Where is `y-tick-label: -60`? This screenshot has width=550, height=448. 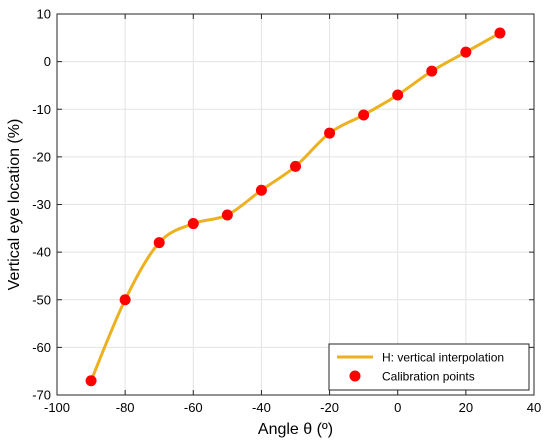
y-tick-label: -60 is located at coordinates (41, 347).